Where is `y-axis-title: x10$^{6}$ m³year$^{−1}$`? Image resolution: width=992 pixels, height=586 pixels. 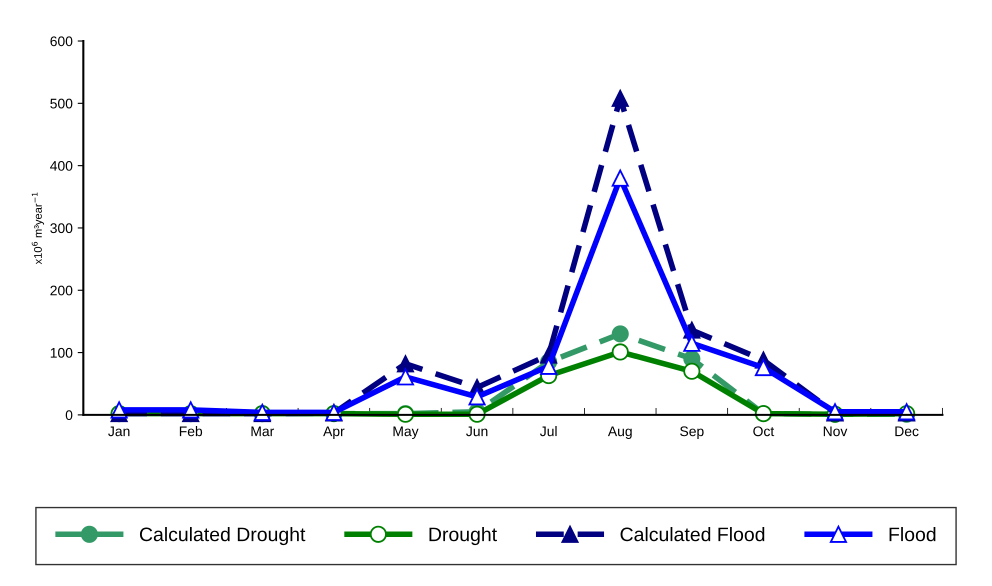
y-axis-title: x10$^{6}$ m³year$^{−1}$ is located at coordinates (38, 228).